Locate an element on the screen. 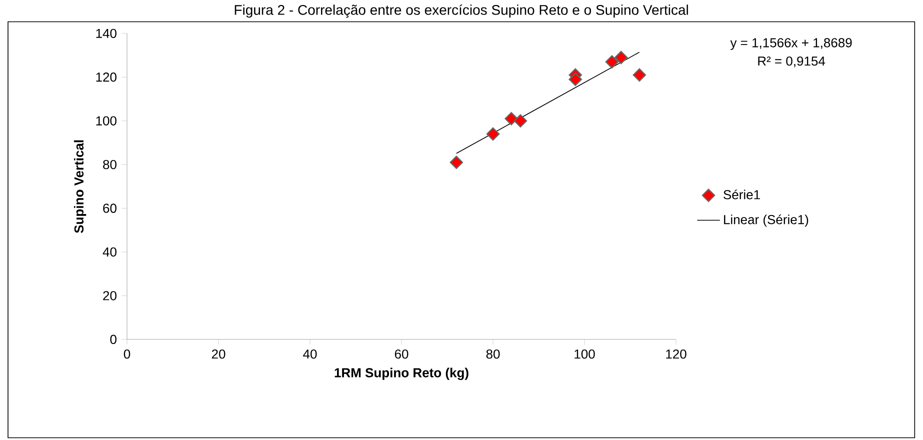 The image size is (923, 440). x-tick-label: 40 is located at coordinates (310, 353).